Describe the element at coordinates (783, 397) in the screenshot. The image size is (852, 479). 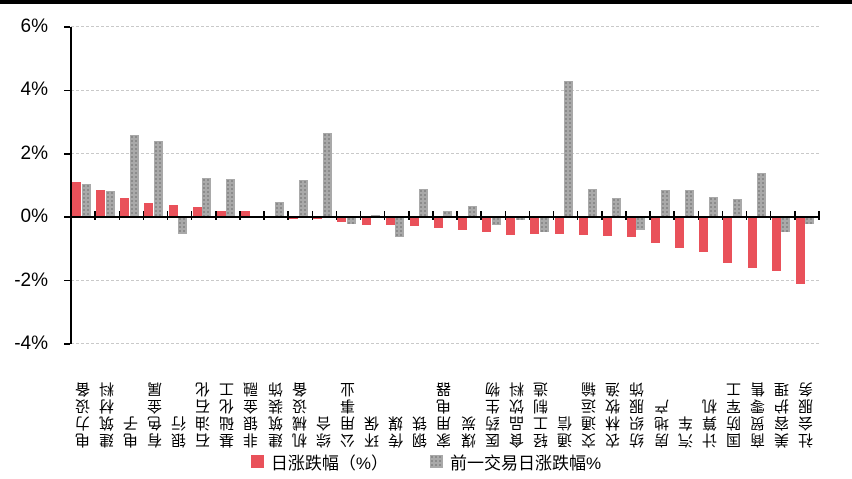
I see `x-label-cell: 美容护理` at that location.